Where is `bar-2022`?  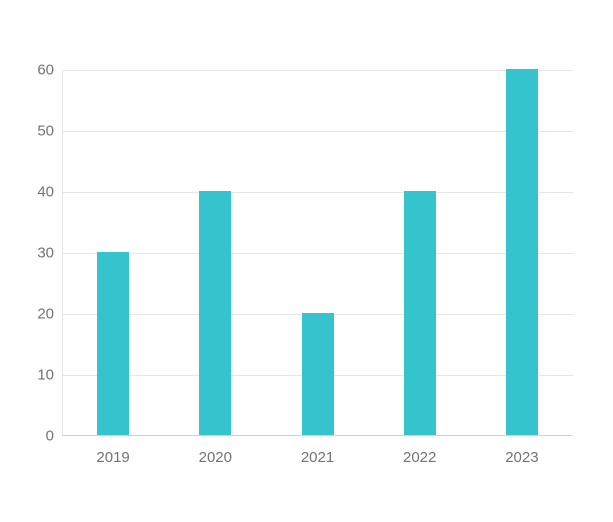 bar-2022 is located at coordinates (419, 313).